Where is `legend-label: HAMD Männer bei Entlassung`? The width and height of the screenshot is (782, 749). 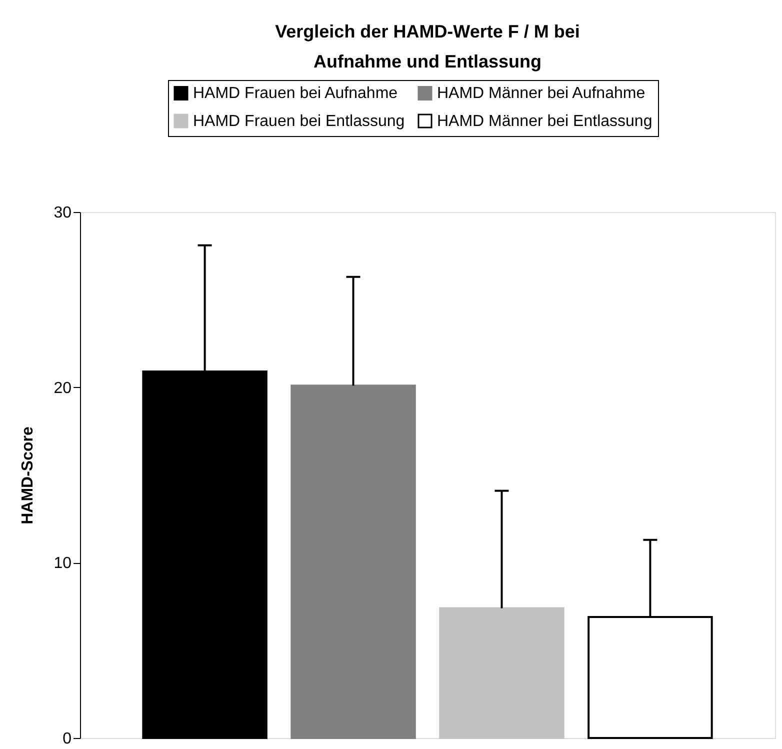
legend-label: HAMD Männer bei Entlassung is located at coordinates (544, 121).